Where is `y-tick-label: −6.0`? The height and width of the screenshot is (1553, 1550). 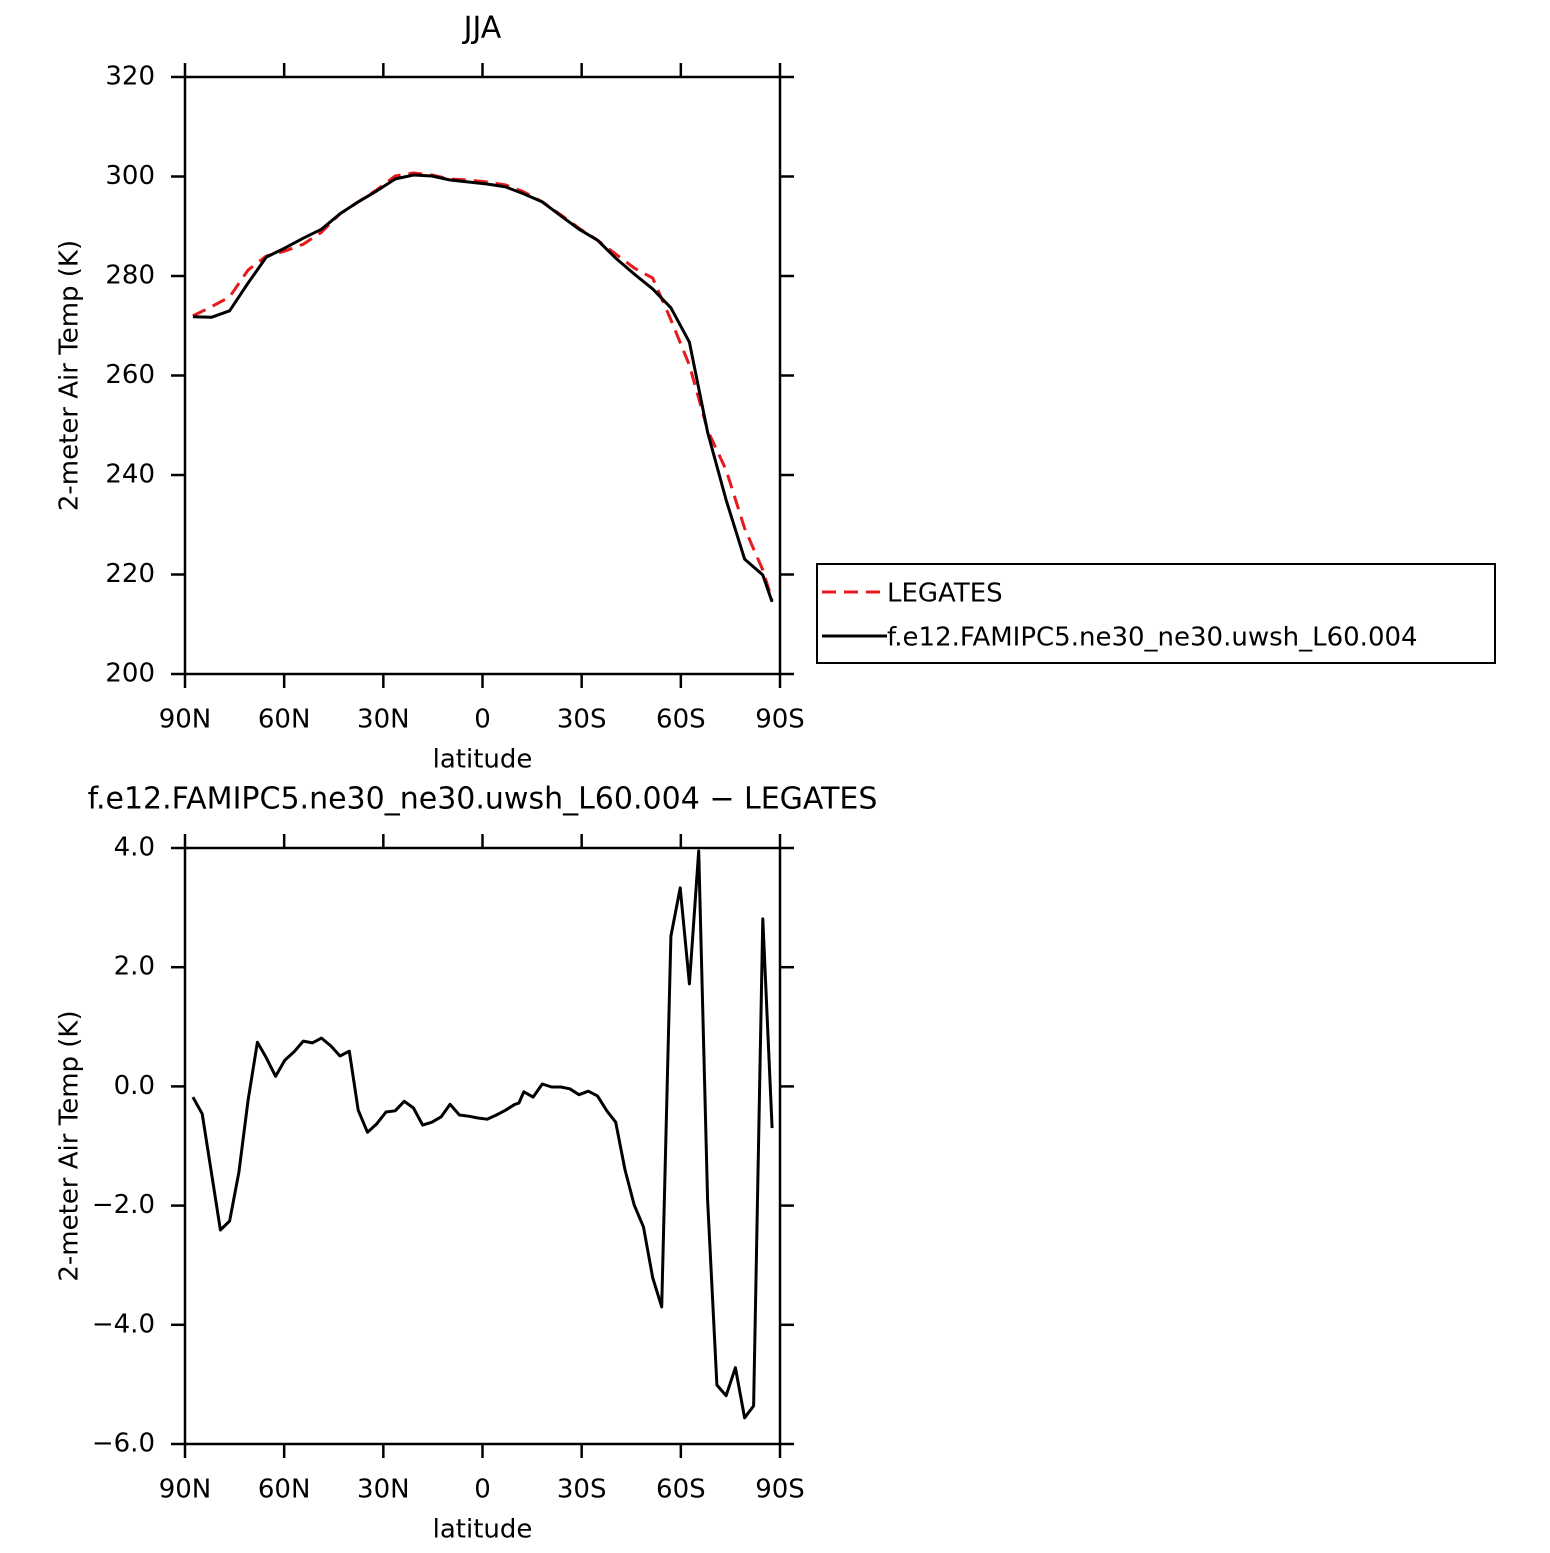 y-tick-label: −6.0 is located at coordinates (123, 1444).